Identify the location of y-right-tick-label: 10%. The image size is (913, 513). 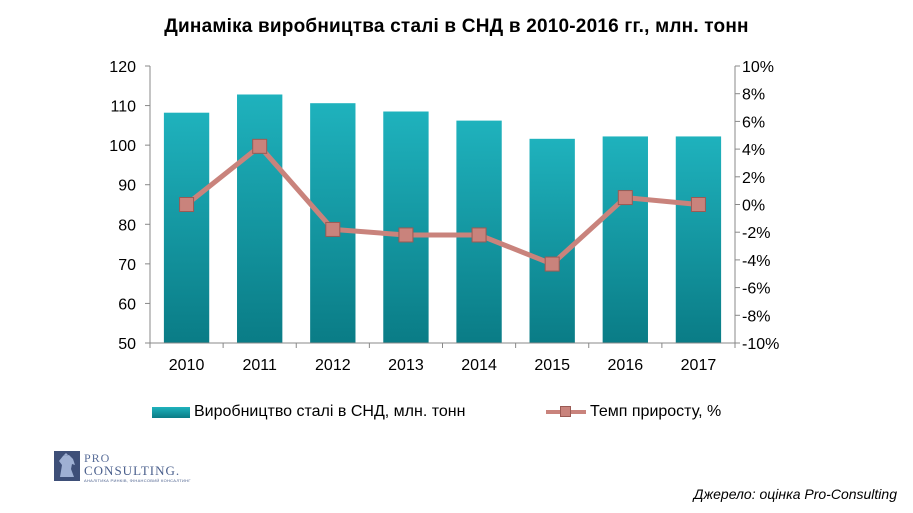
(758, 67).